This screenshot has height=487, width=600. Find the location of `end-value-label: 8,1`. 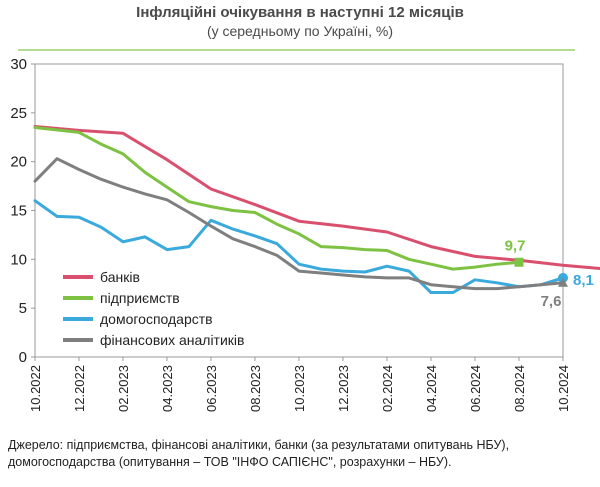

end-value-label: 8,1 is located at coordinates (583, 280).